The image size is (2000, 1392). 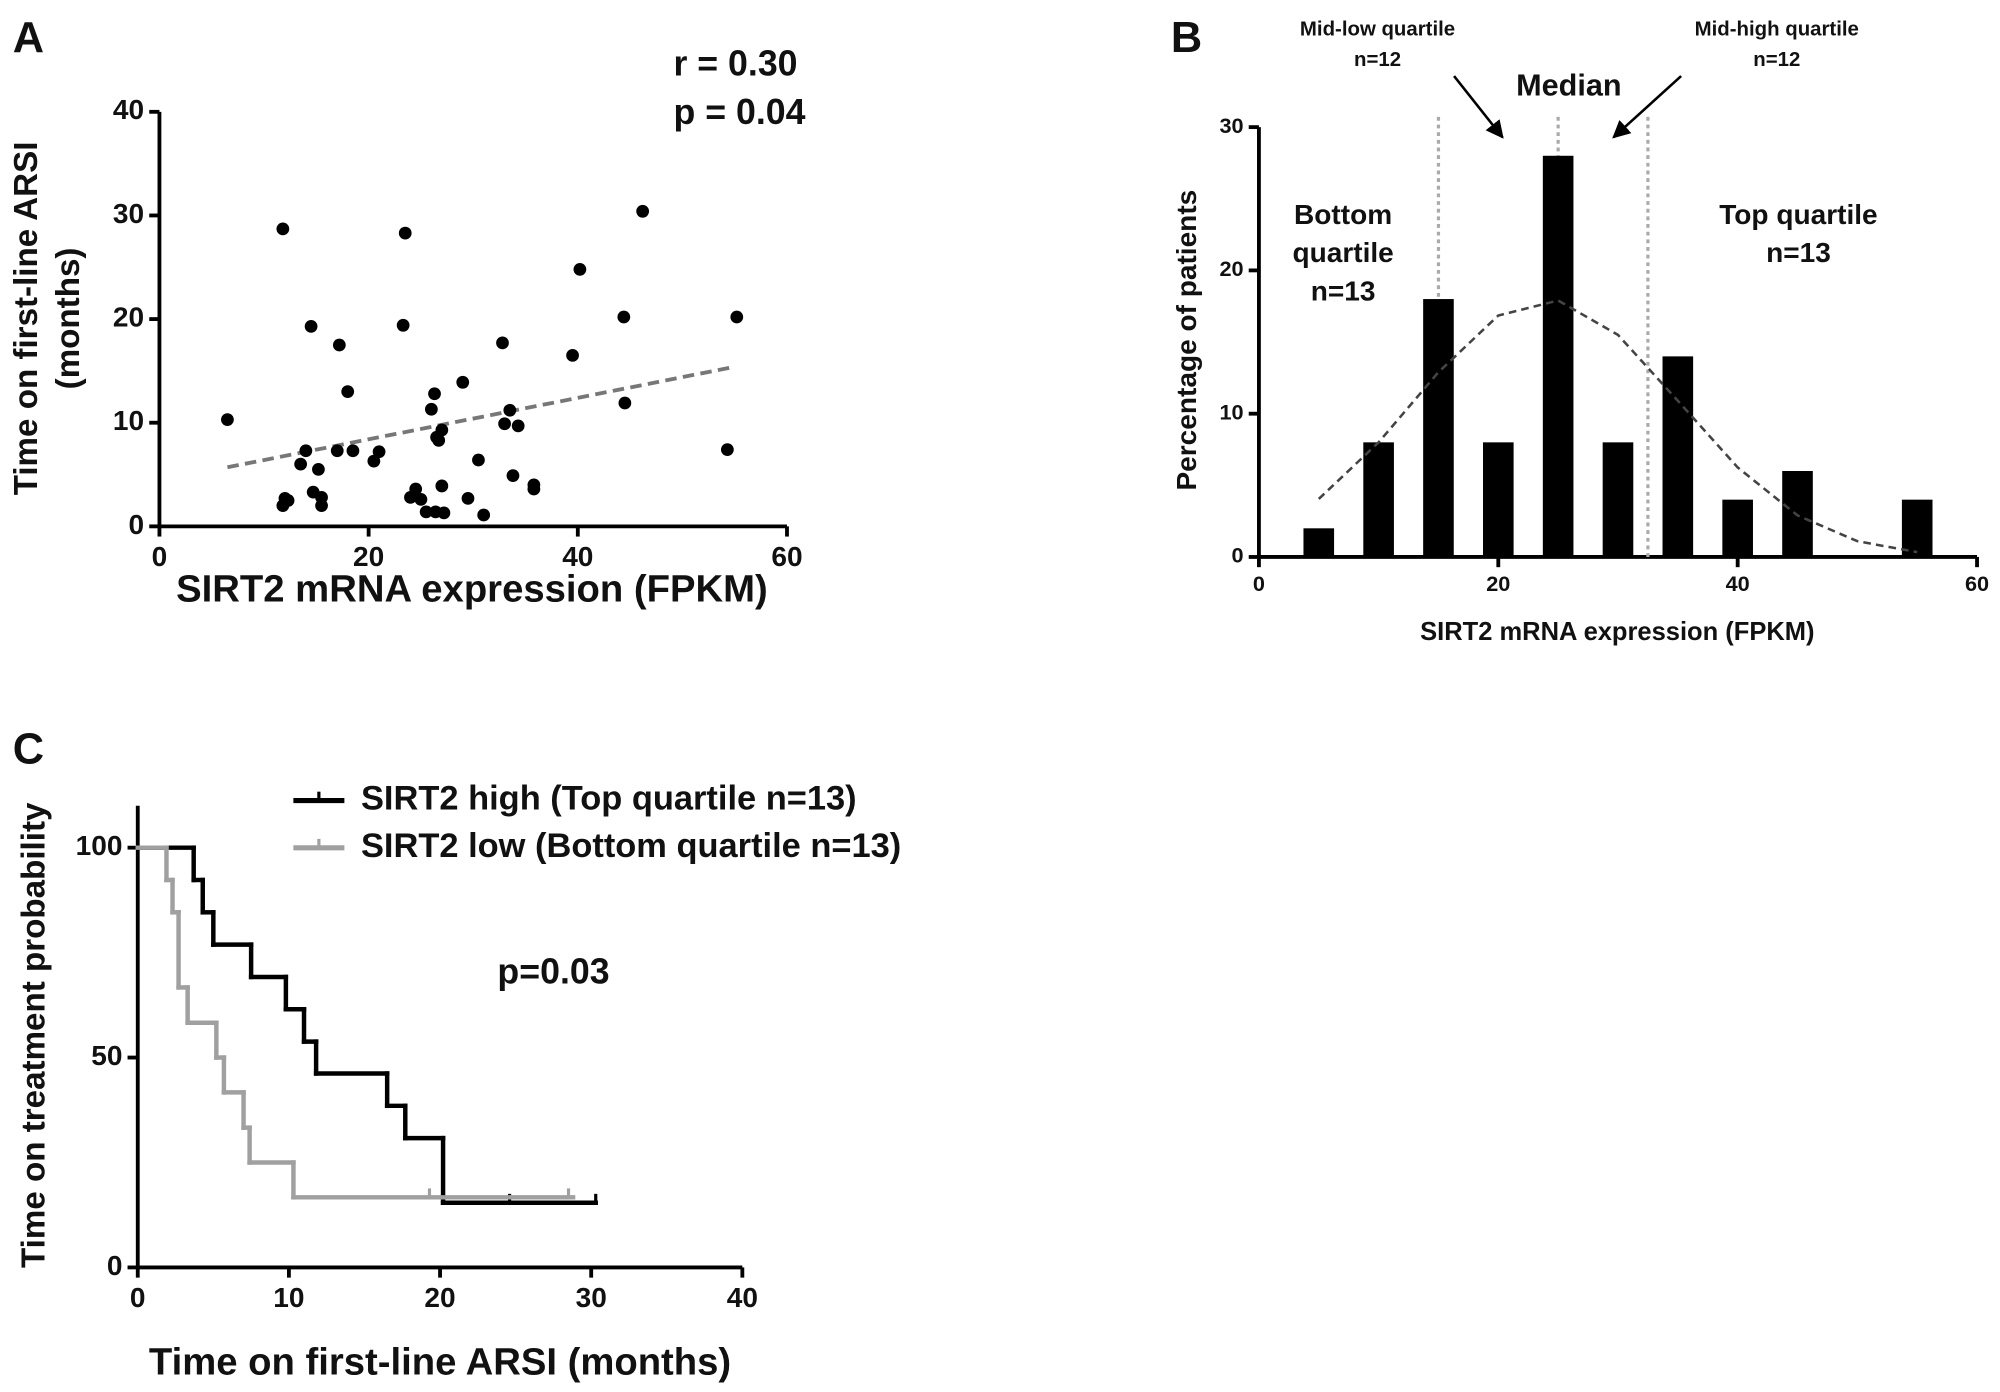 What do you see at coordinates (591, 1297) in the screenshot?
I see `x-tick-label: 30` at bounding box center [591, 1297].